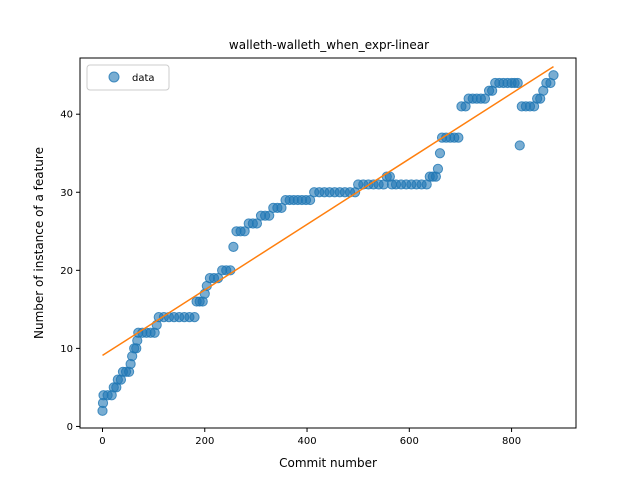 Image resolution: width=640 pixels, height=480 pixels. Describe the element at coordinates (102, 441) in the screenshot. I see `x-tick-label: 0` at that location.